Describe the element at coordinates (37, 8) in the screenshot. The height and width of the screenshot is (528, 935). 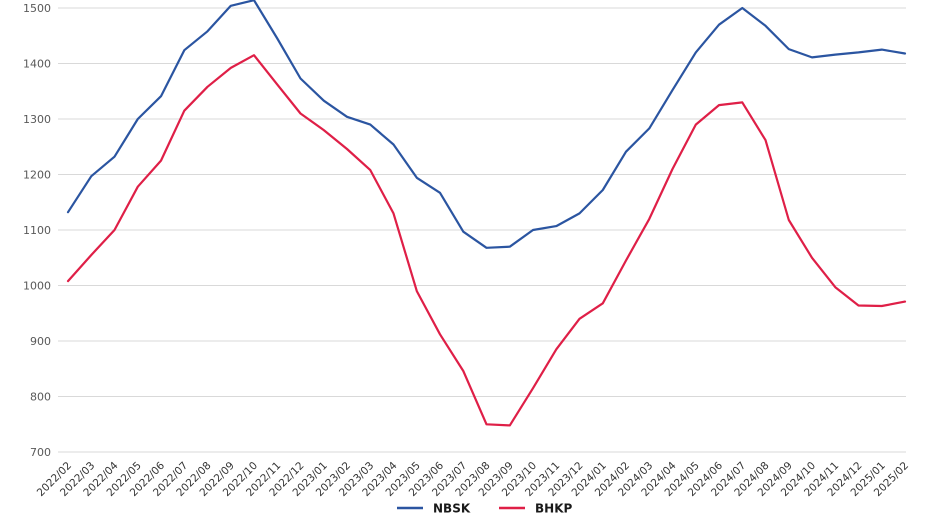
I see `y-axis-label-1500: 1500` at that location.